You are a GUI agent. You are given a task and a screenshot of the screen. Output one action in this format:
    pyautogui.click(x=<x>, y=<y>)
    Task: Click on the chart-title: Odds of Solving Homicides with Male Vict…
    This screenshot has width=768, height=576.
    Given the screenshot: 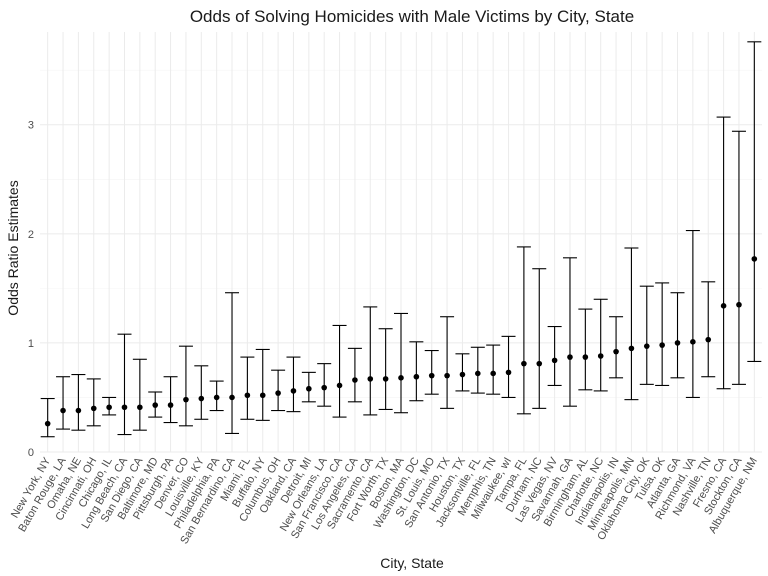 What is the action you would take?
    pyautogui.click(x=412, y=16)
    